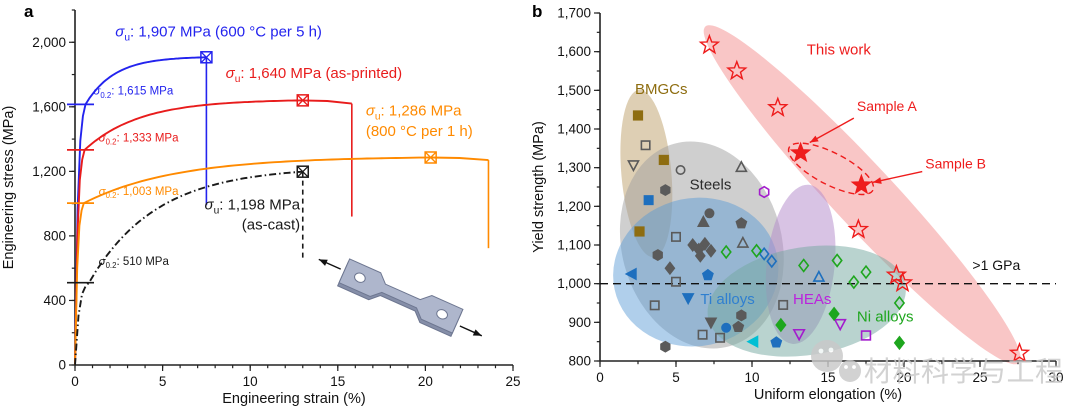 This screenshot has height=413, width=1080. I want to click on label-ti-alloys: Ti alloys, so click(727, 299).